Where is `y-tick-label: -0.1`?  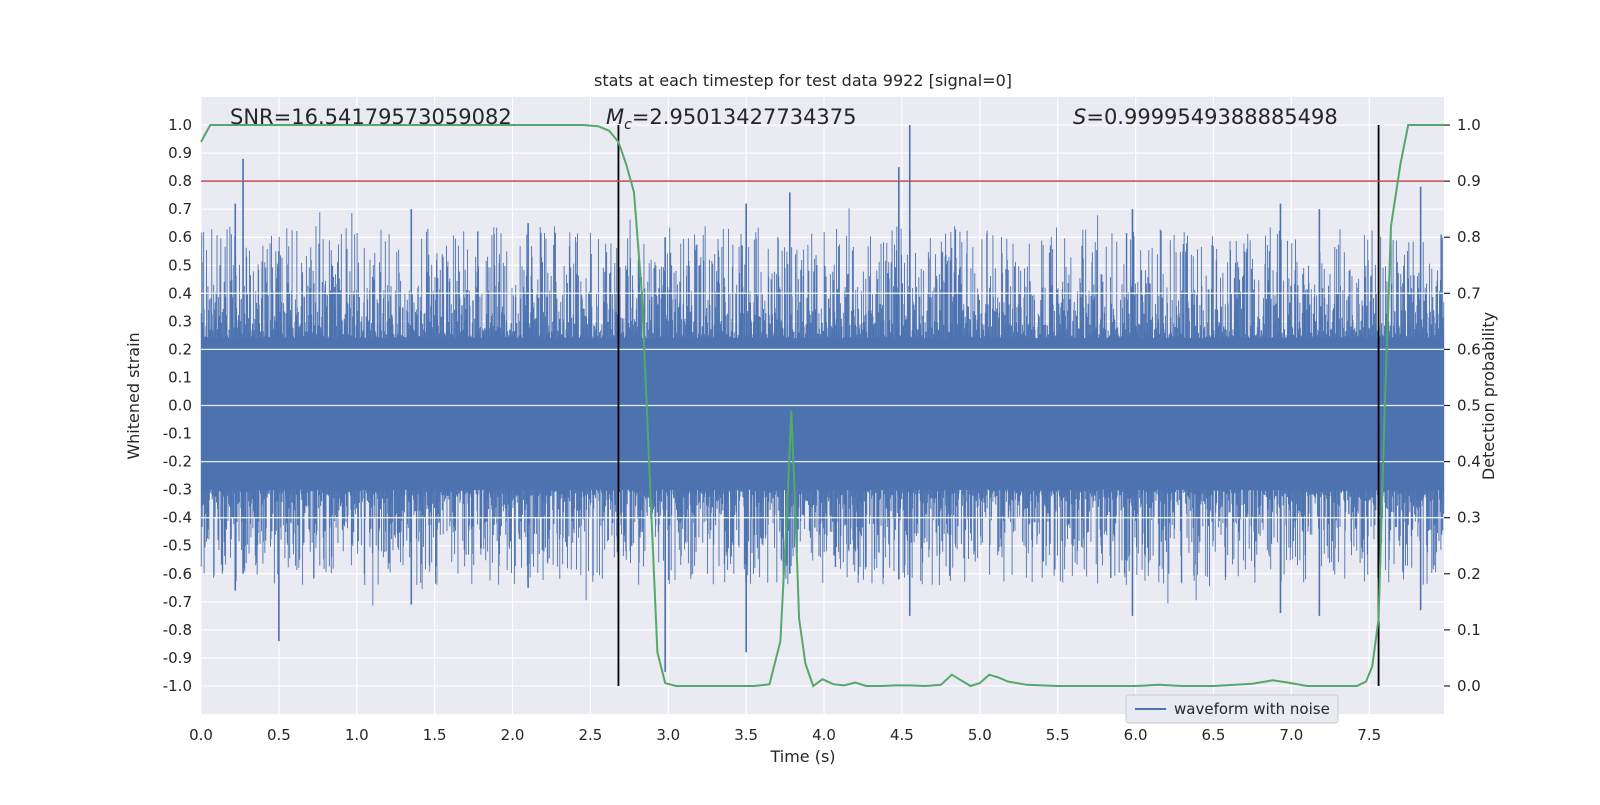
y-tick-label: -0.1 is located at coordinates (177, 434).